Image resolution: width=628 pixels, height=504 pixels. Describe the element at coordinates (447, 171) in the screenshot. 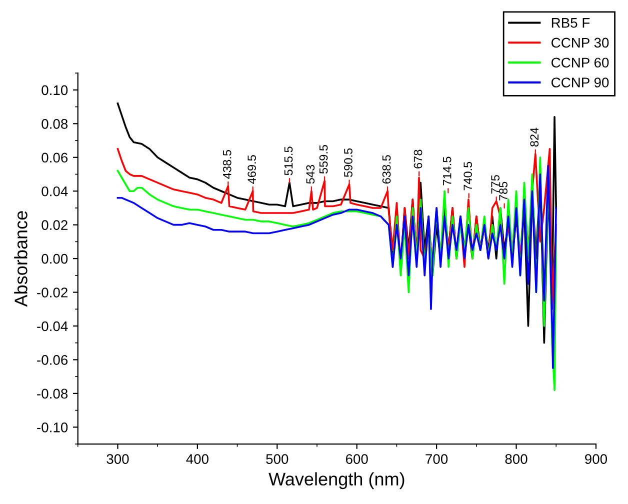

I see `annotation: 714.5` at that location.